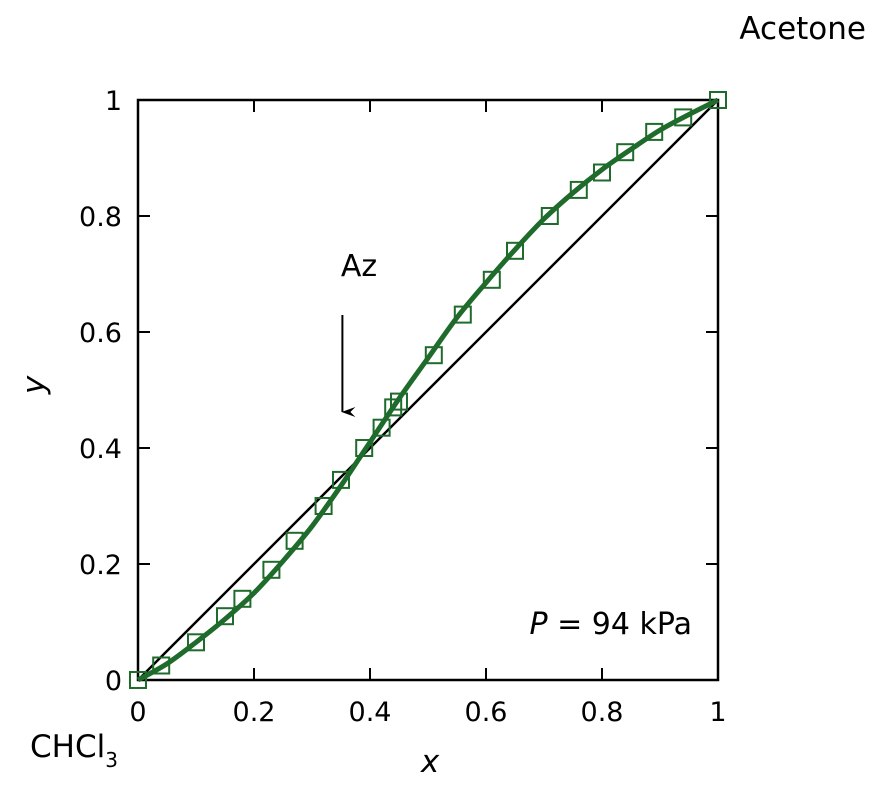 The height and width of the screenshot is (799, 882). I want to click on x-tick-label: 1, so click(717, 712).